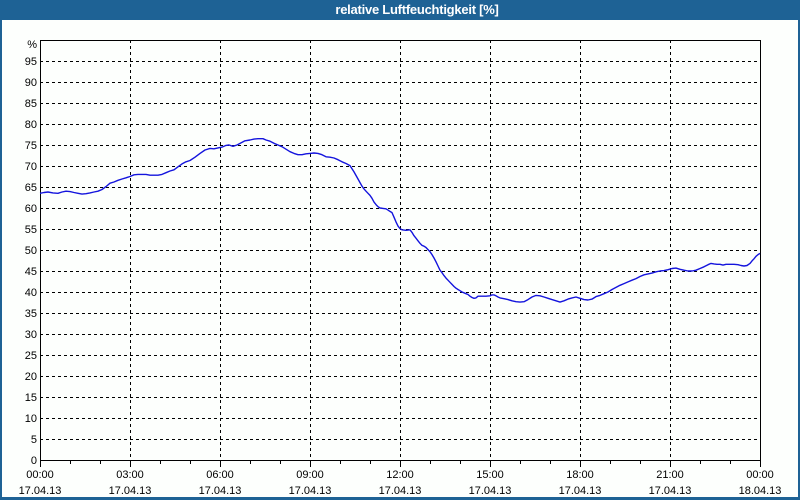 The width and height of the screenshot is (800, 500). Describe the element at coordinates (760, 491) in the screenshot. I see `svg-text: 18.04.13` at that location.